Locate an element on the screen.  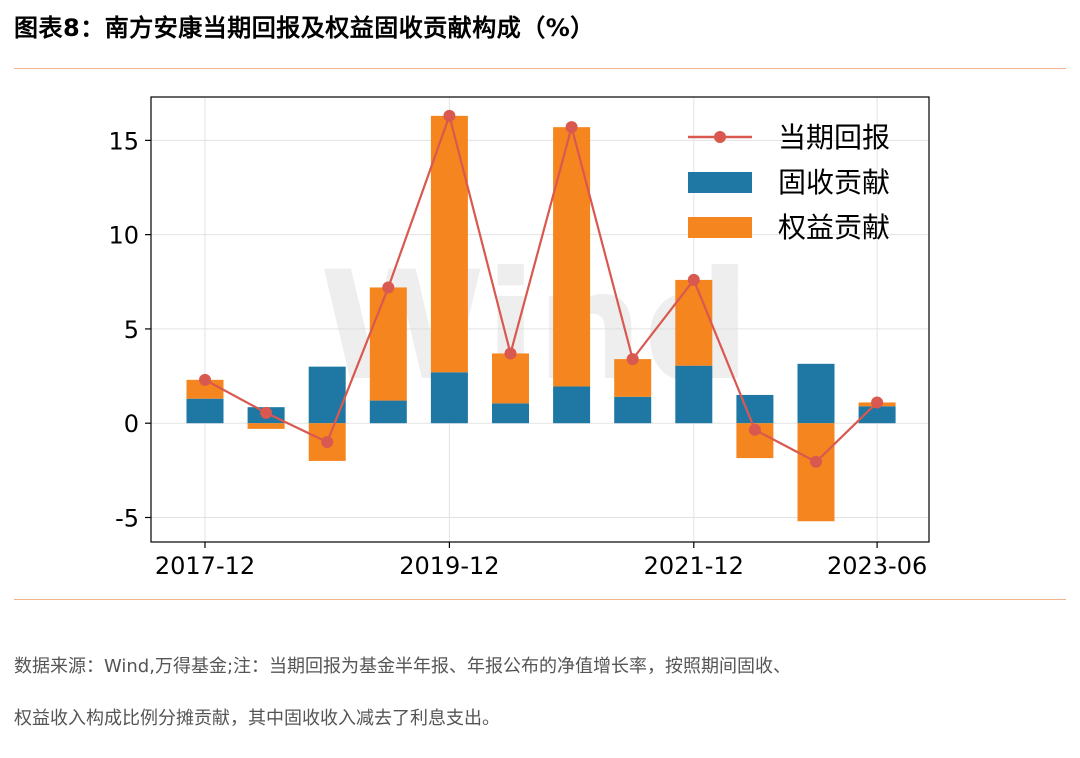
y-tick-label: 15 is located at coordinates (123, 141).